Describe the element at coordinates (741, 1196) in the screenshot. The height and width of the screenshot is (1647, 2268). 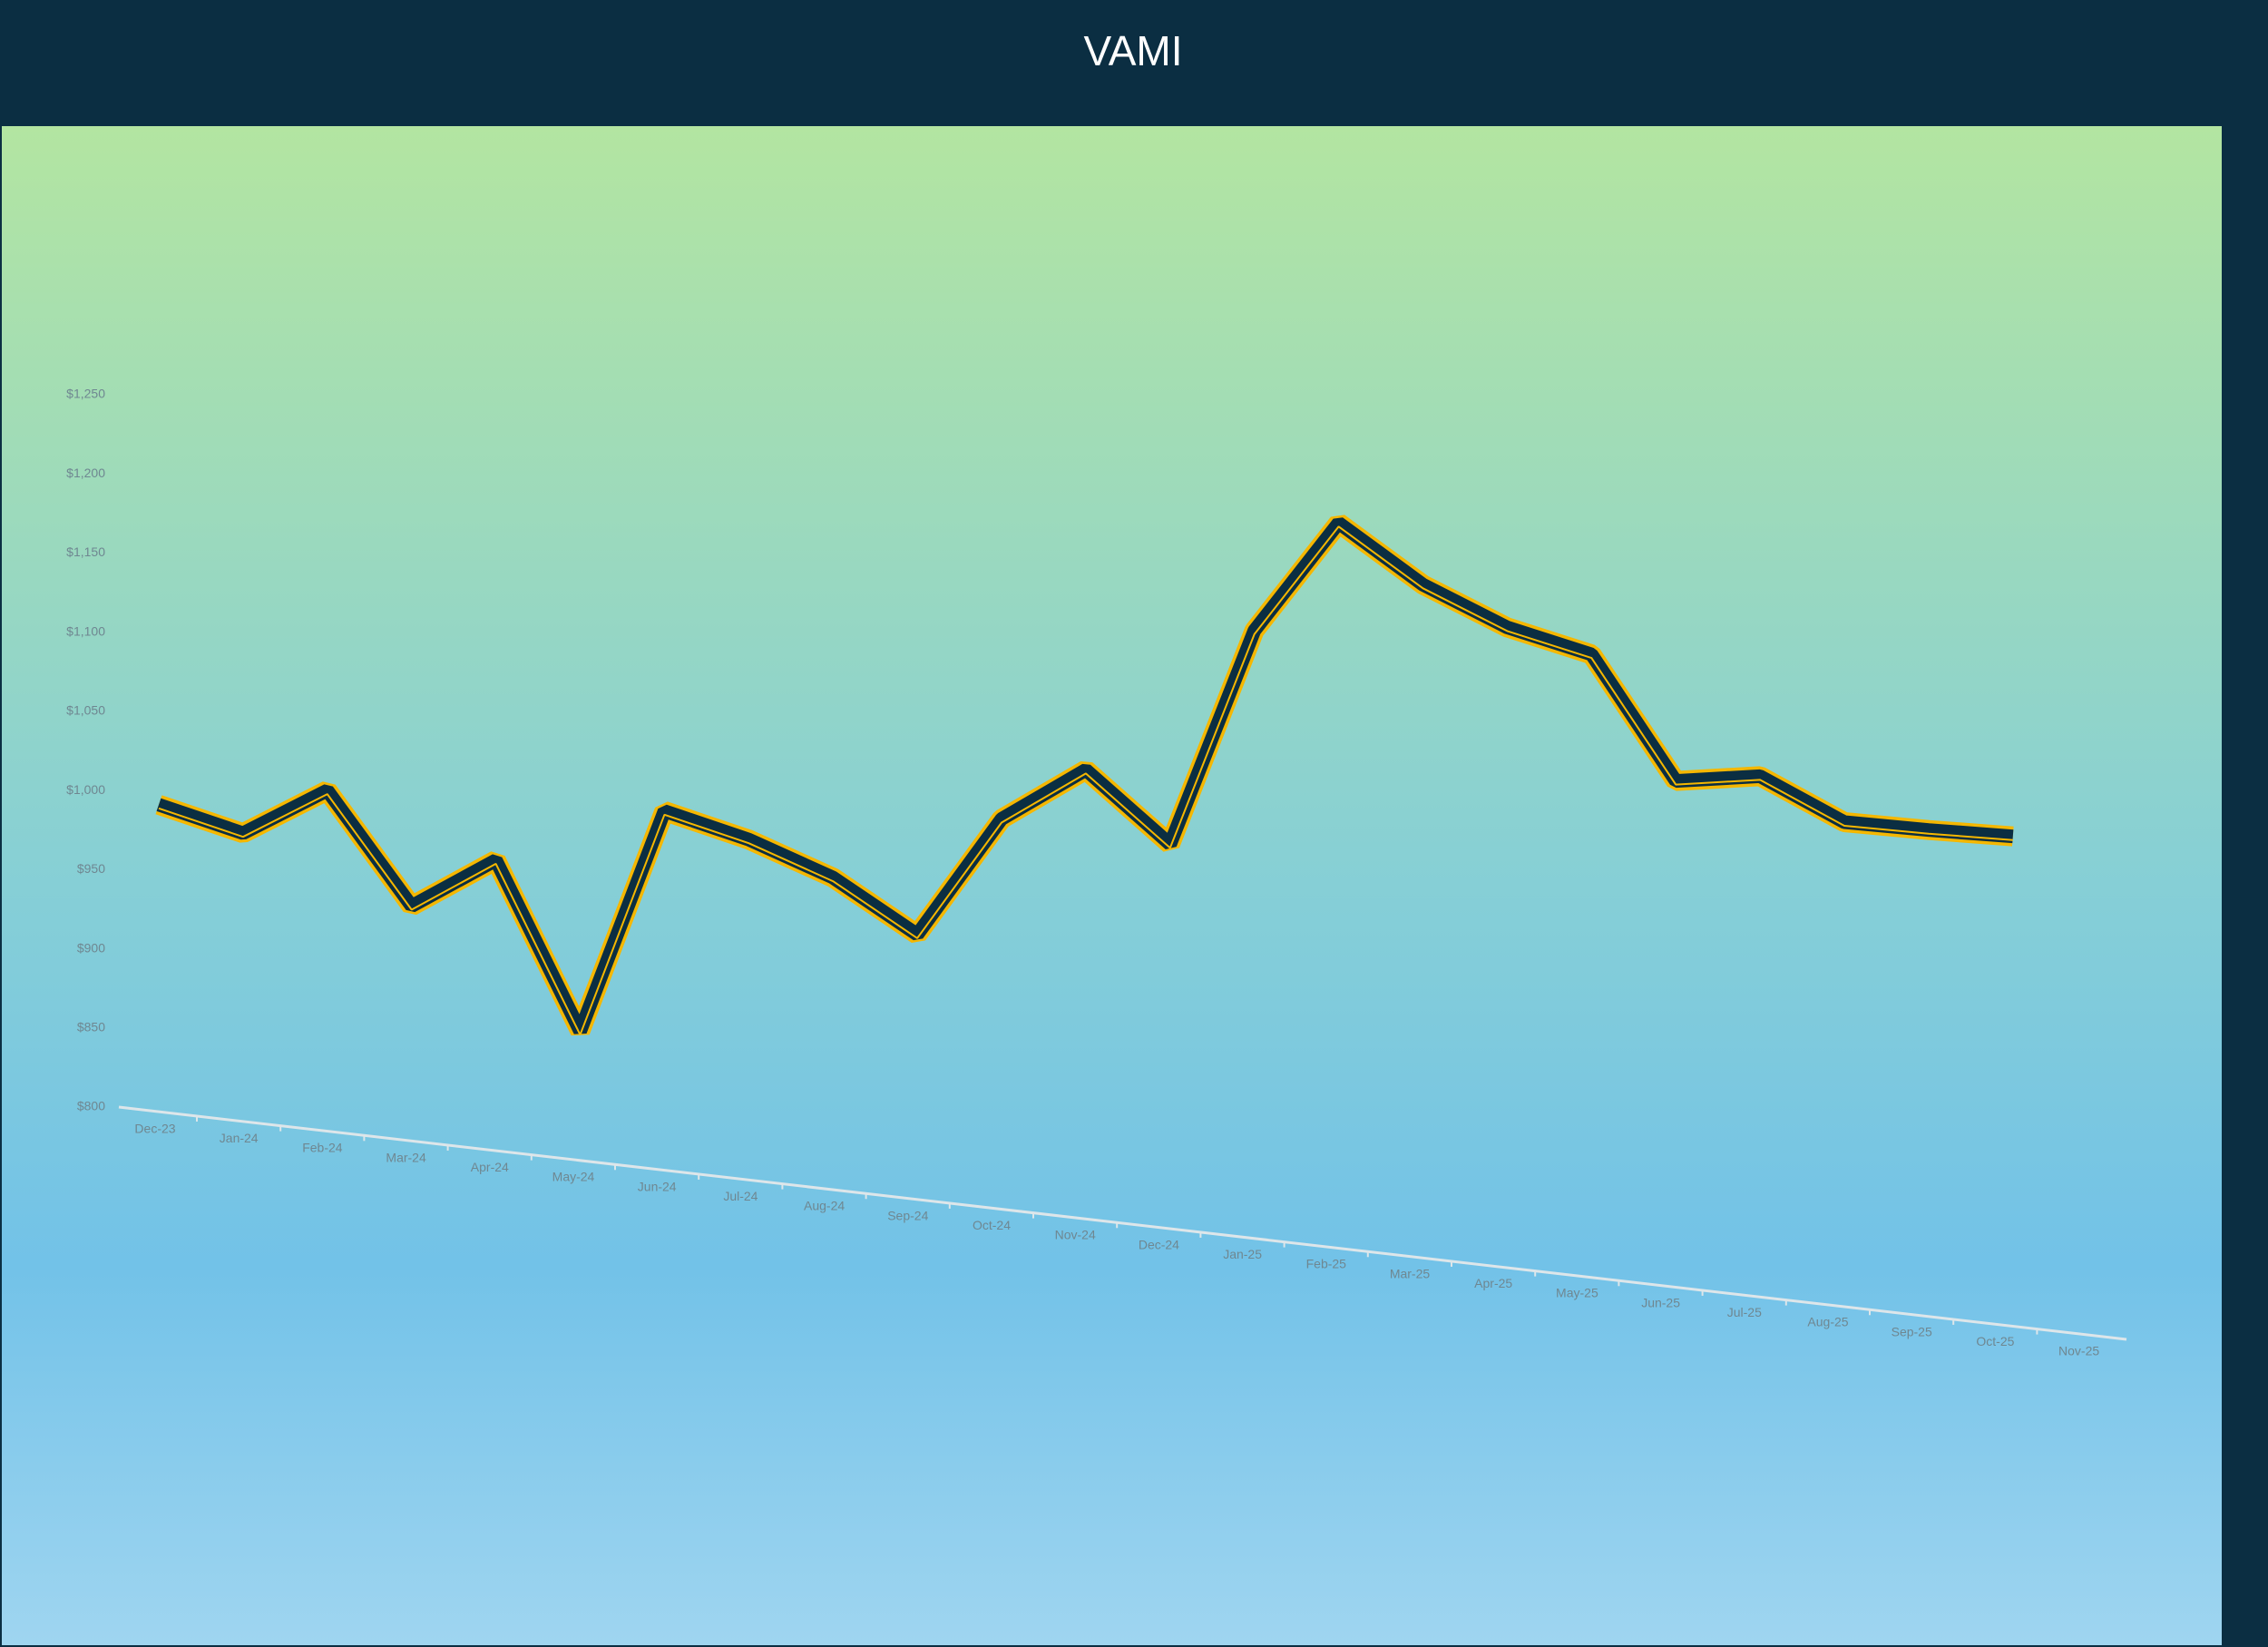
I see `x-tick-label: Jul-24` at that location.